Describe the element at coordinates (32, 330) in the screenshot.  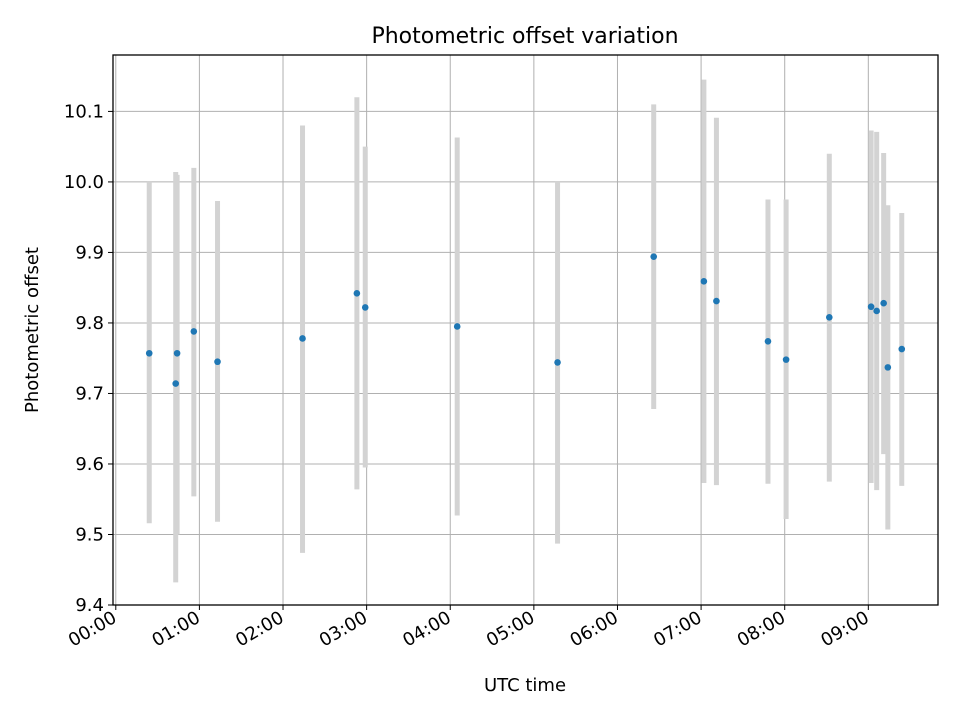
I see `y-axis-title: Photometric offset` at that location.